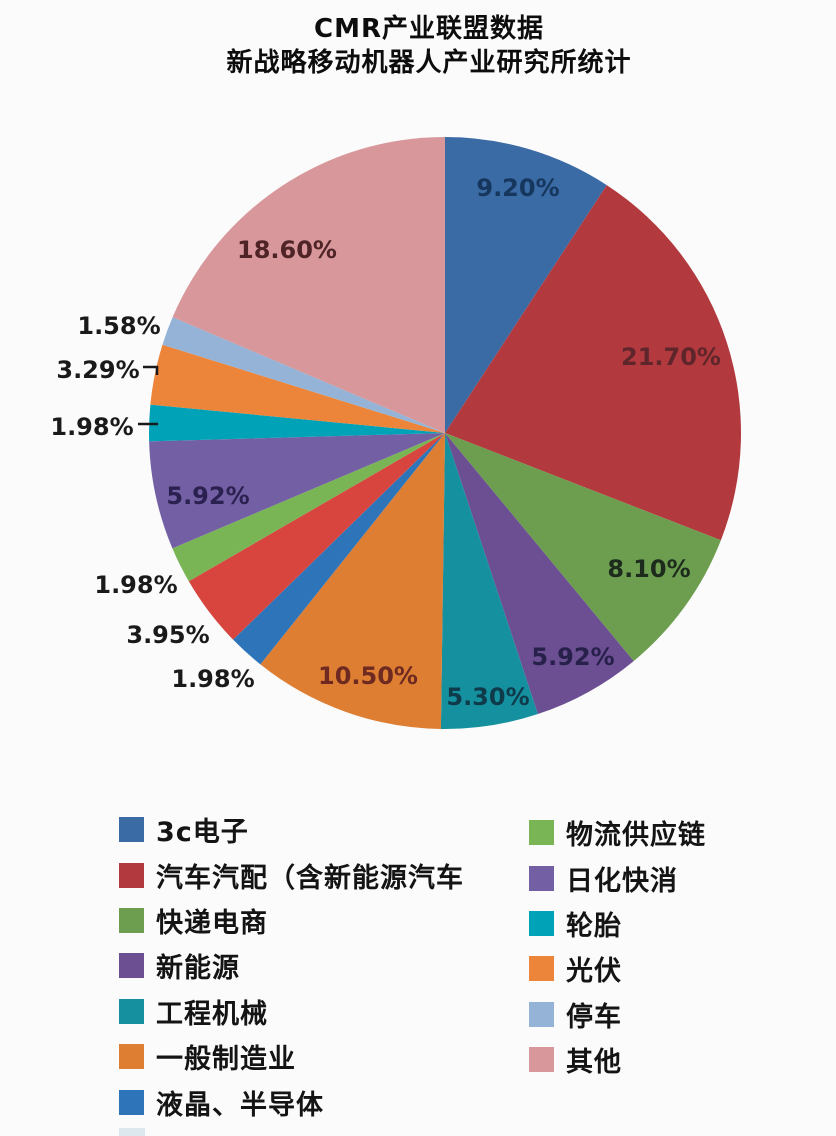 The height and width of the screenshot is (1136, 836). Describe the element at coordinates (202, 833) in the screenshot. I see `legend-label: 3c电子` at that location.